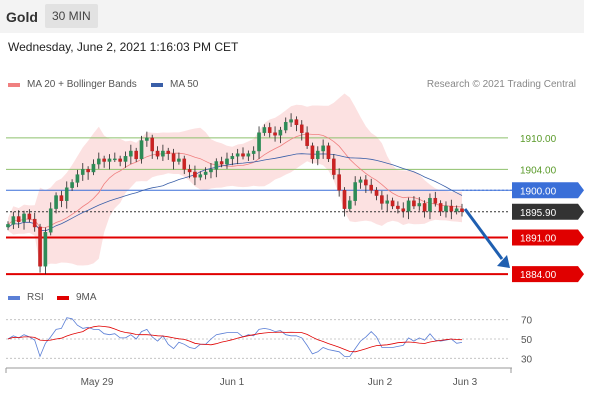 This screenshot has width=592, height=405. I want to click on rsi-level-label: 50, so click(527, 340).